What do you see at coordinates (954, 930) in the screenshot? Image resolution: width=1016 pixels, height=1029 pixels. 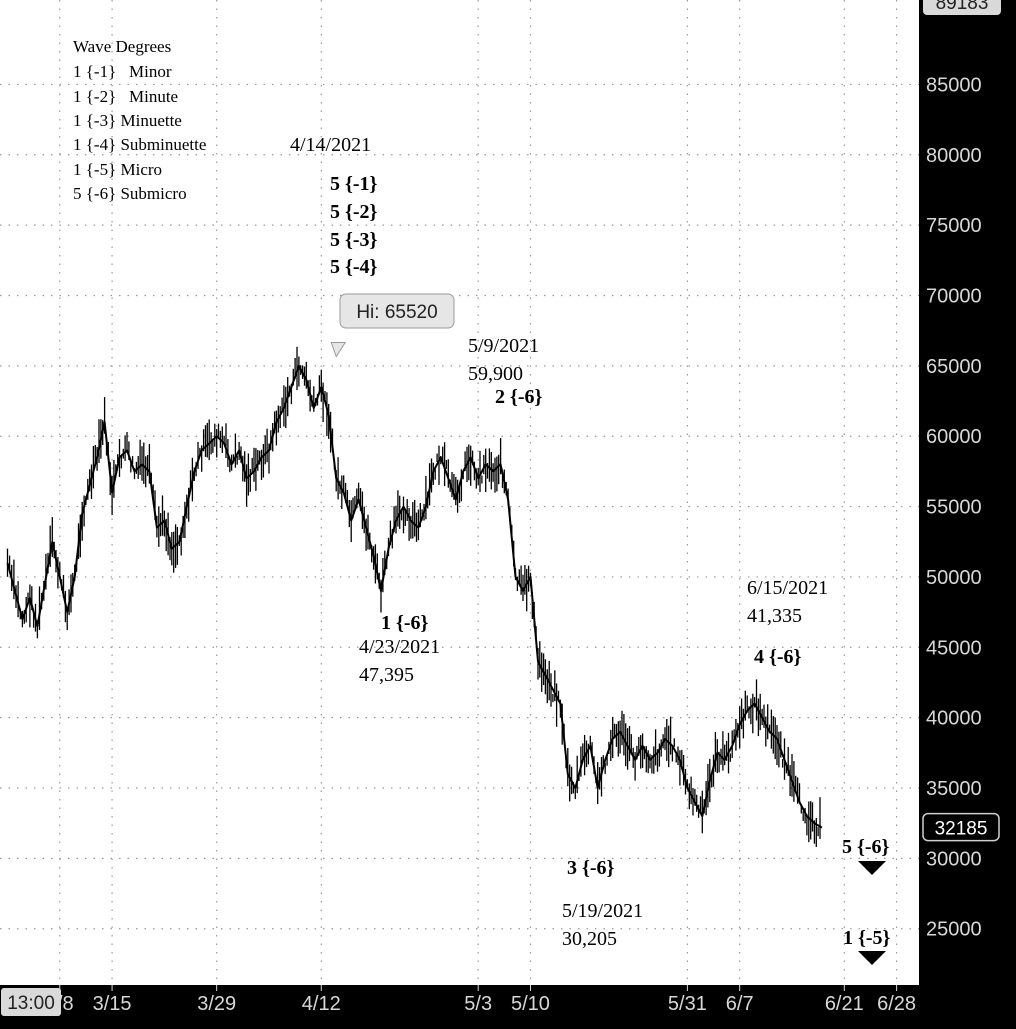 I see `y-tick-label: 25000` at bounding box center [954, 930].